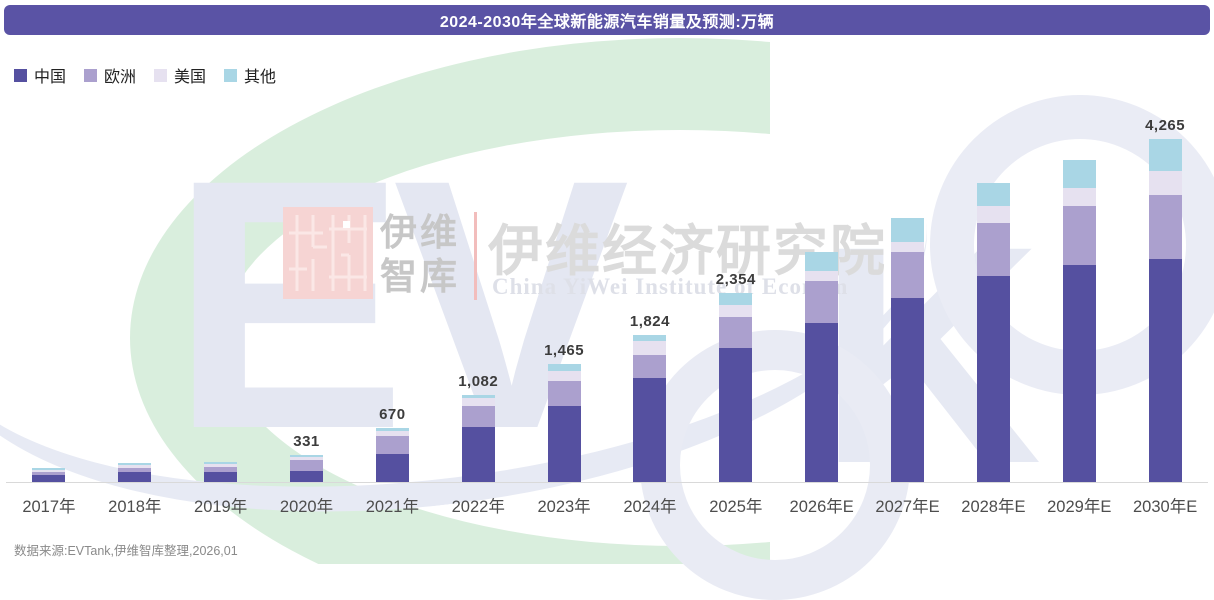 This screenshot has width=1214, height=600. What do you see at coordinates (1079, 282) in the screenshot?
I see `bar-column-2029年E` at bounding box center [1079, 282].